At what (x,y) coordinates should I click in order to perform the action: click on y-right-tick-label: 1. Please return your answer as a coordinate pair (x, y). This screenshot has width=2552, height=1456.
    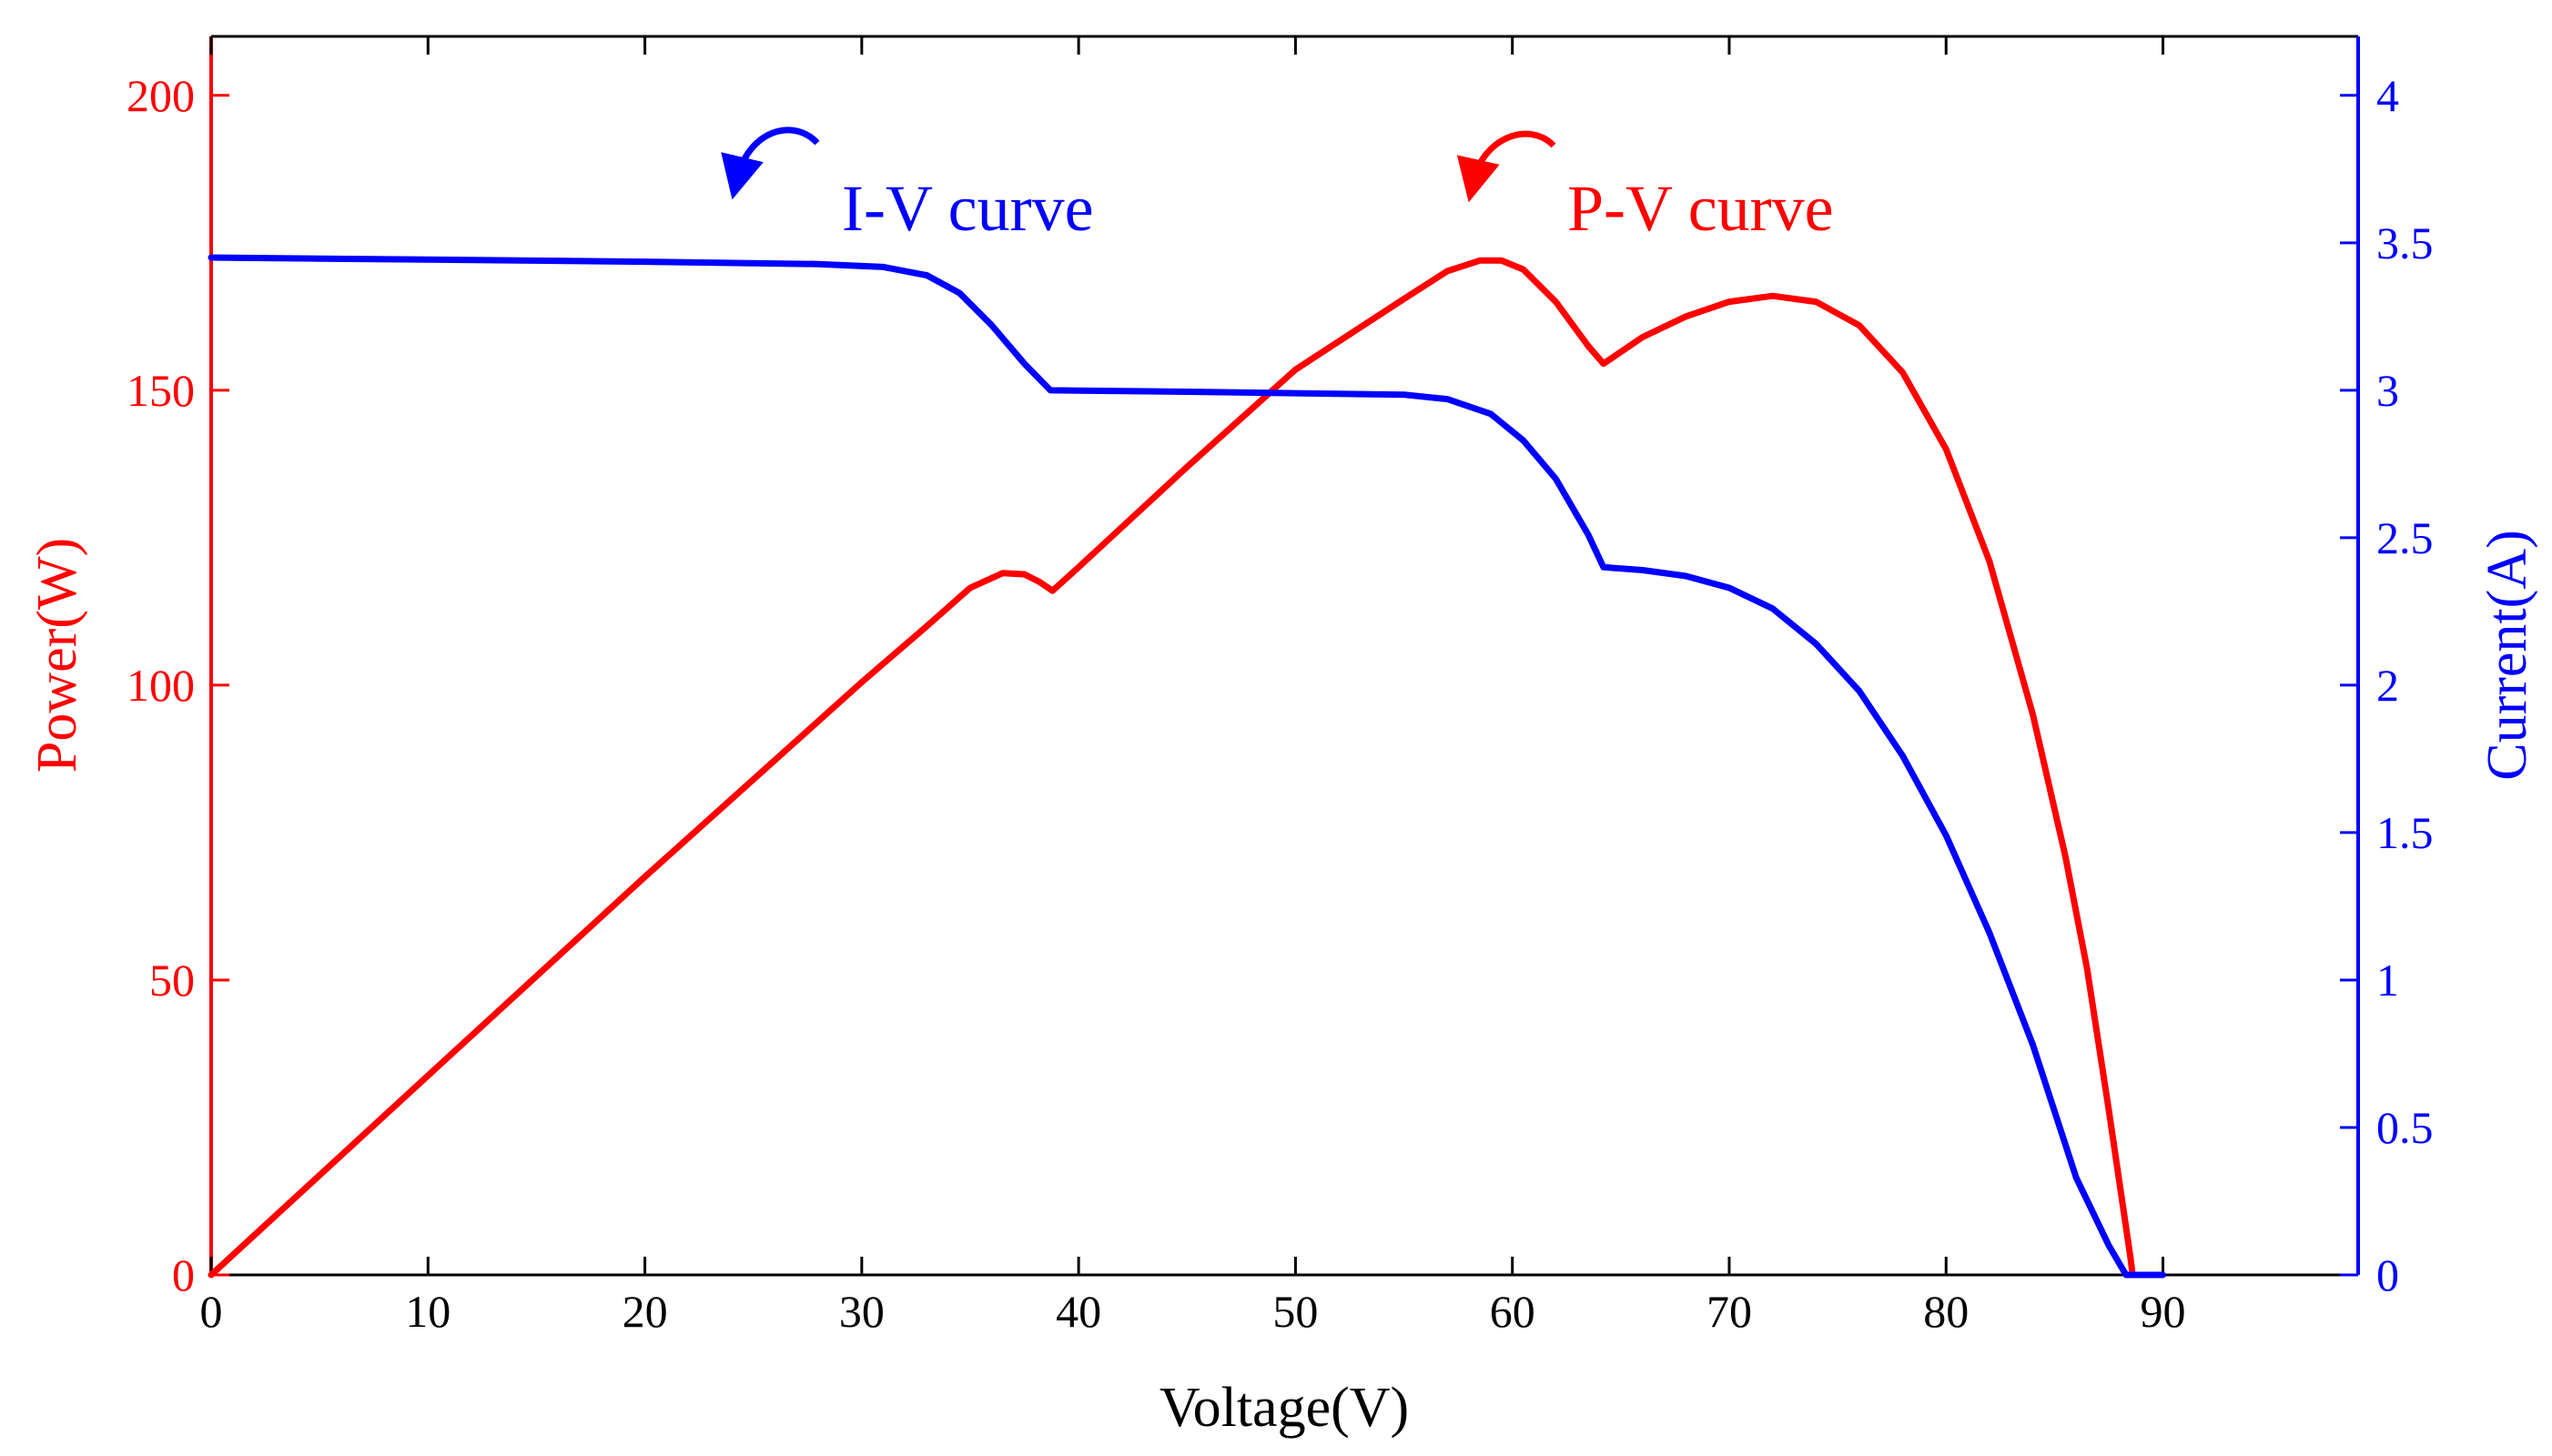
    Looking at the image, I should click on (2387, 981).